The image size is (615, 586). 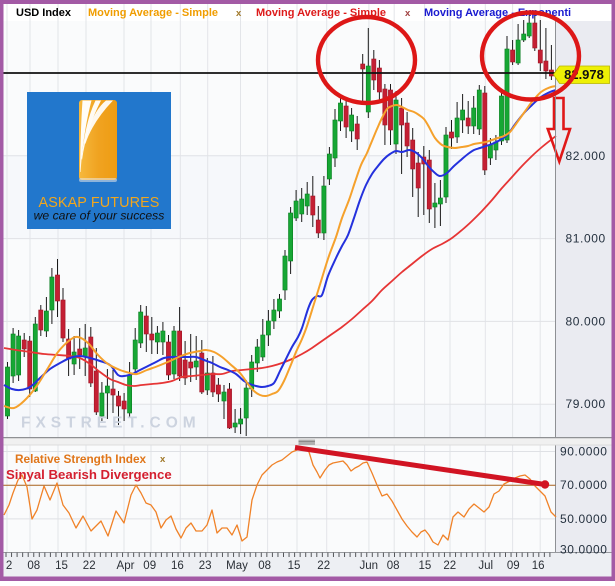 I want to click on svg-text: May, so click(x=237, y=566).